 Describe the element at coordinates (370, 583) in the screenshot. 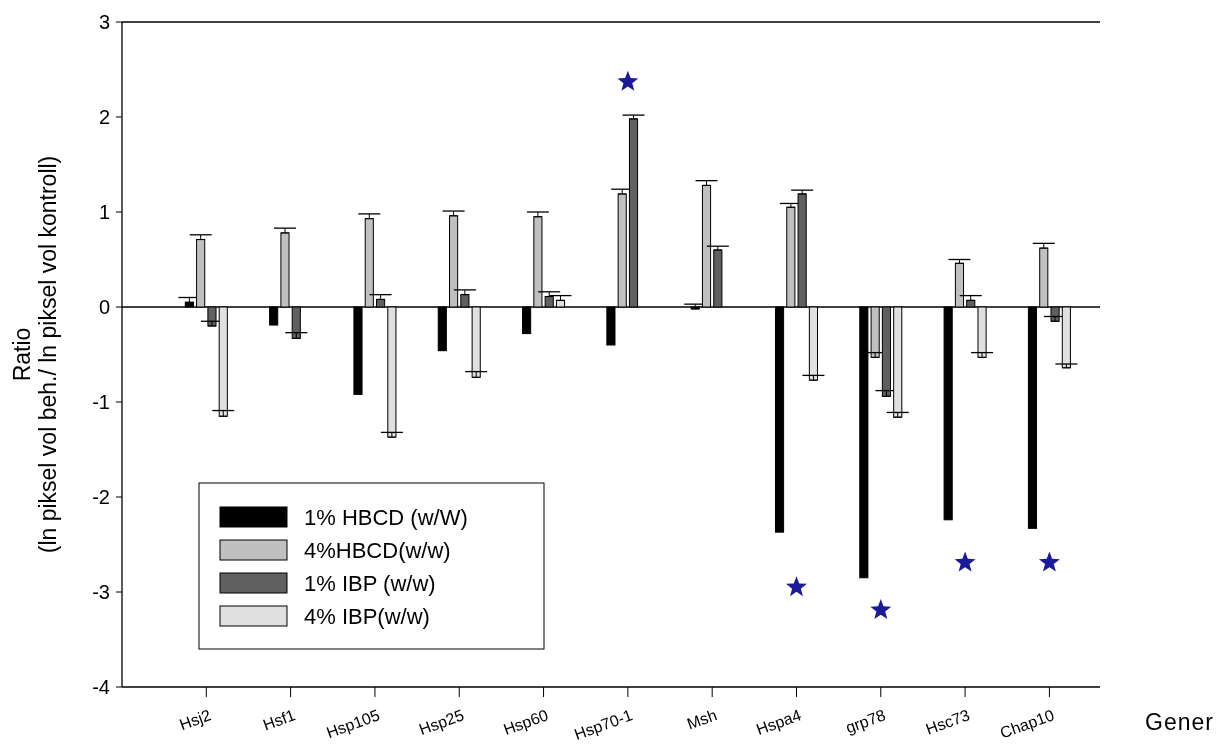

I see `legend-label: 1% IBP (w/w)` at that location.